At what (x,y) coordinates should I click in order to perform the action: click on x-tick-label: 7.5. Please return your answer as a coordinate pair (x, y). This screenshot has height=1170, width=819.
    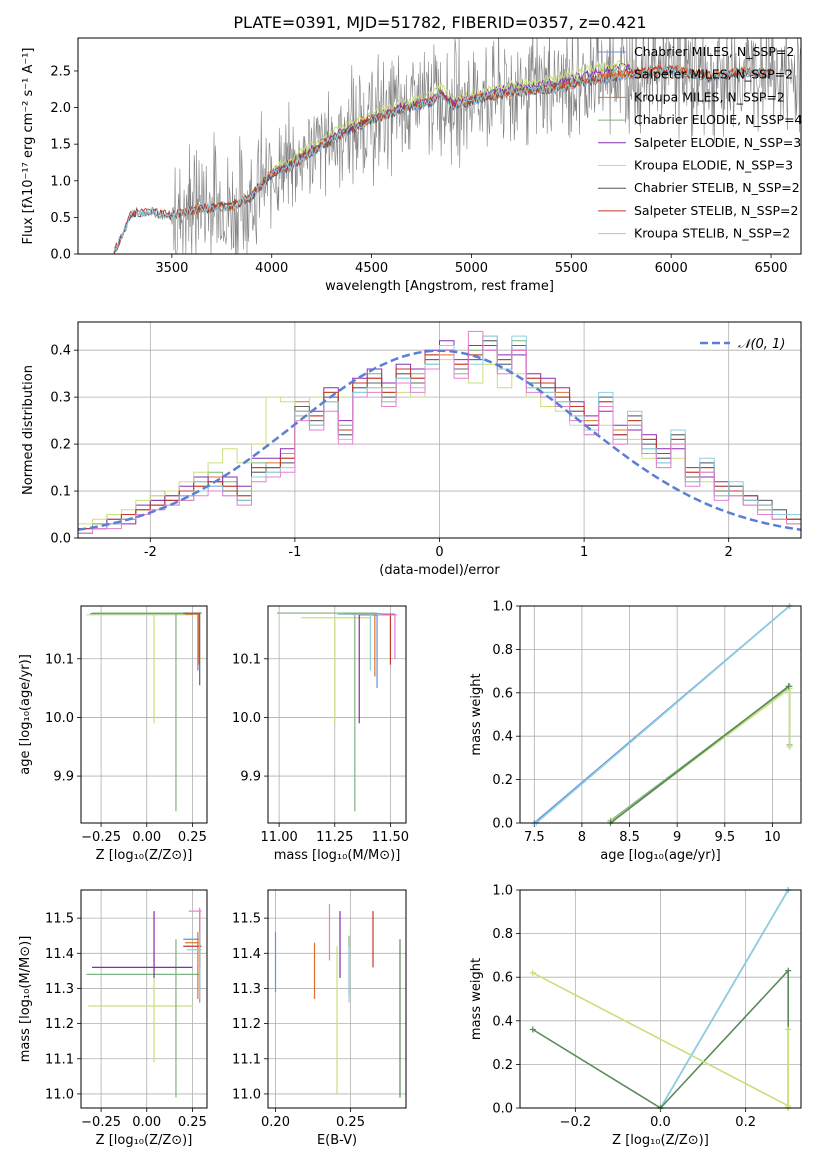
    Looking at the image, I should click on (534, 837).